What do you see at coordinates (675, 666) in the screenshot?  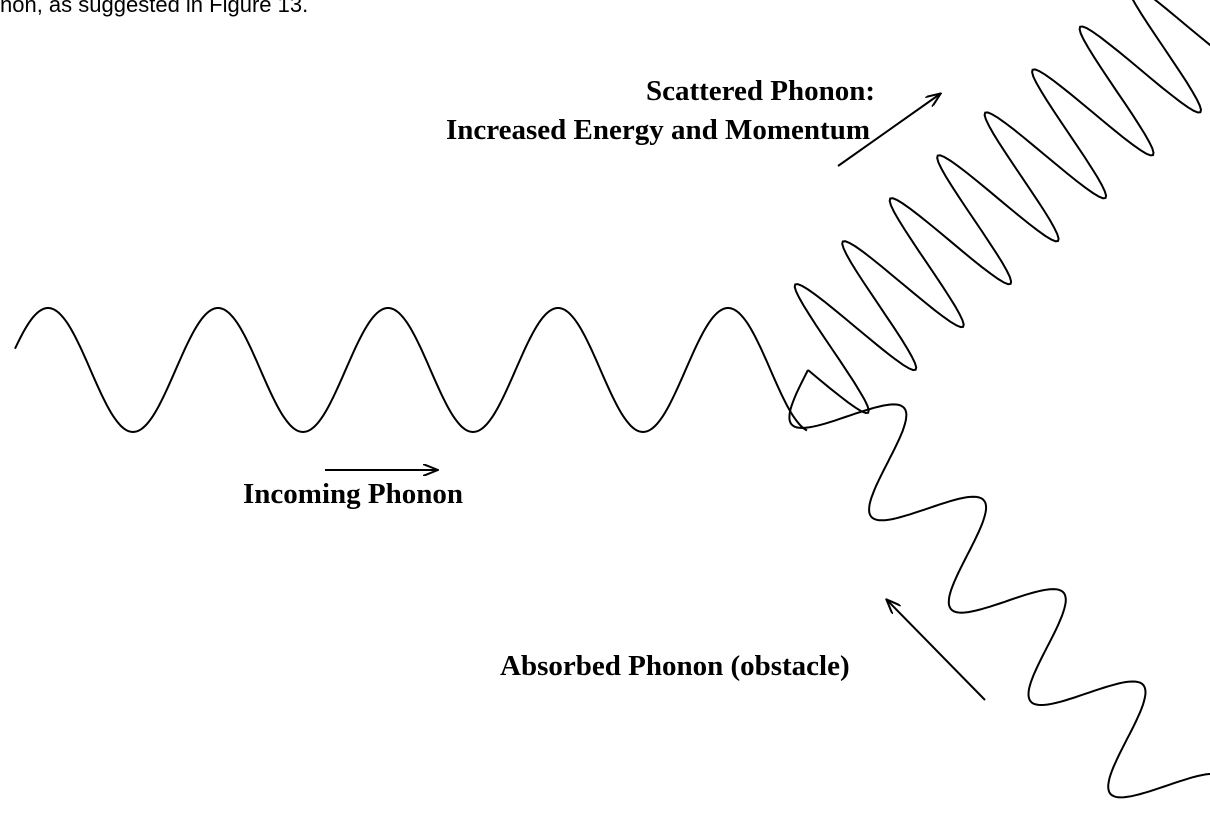 I see `absorbed-label: Absorbed Phonon (obstacle)` at bounding box center [675, 666].